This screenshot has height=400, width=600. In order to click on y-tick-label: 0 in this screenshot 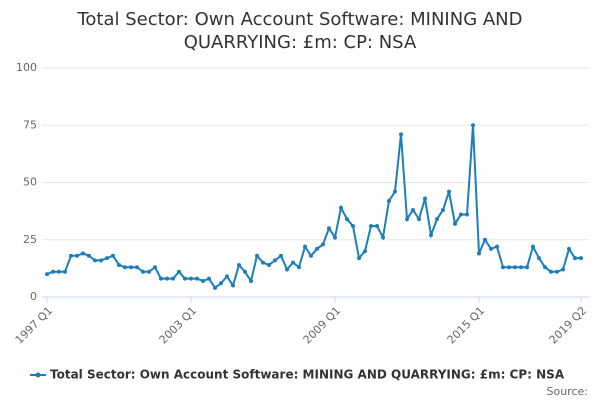, I will do `click(33, 296)`.